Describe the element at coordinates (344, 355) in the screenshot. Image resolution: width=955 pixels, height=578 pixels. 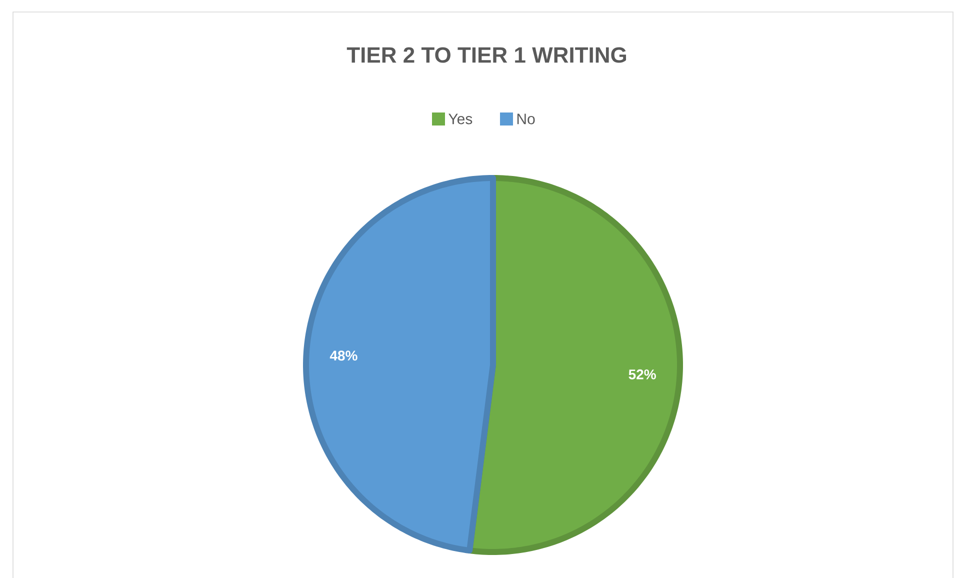
I see `data-label: 48%` at that location.